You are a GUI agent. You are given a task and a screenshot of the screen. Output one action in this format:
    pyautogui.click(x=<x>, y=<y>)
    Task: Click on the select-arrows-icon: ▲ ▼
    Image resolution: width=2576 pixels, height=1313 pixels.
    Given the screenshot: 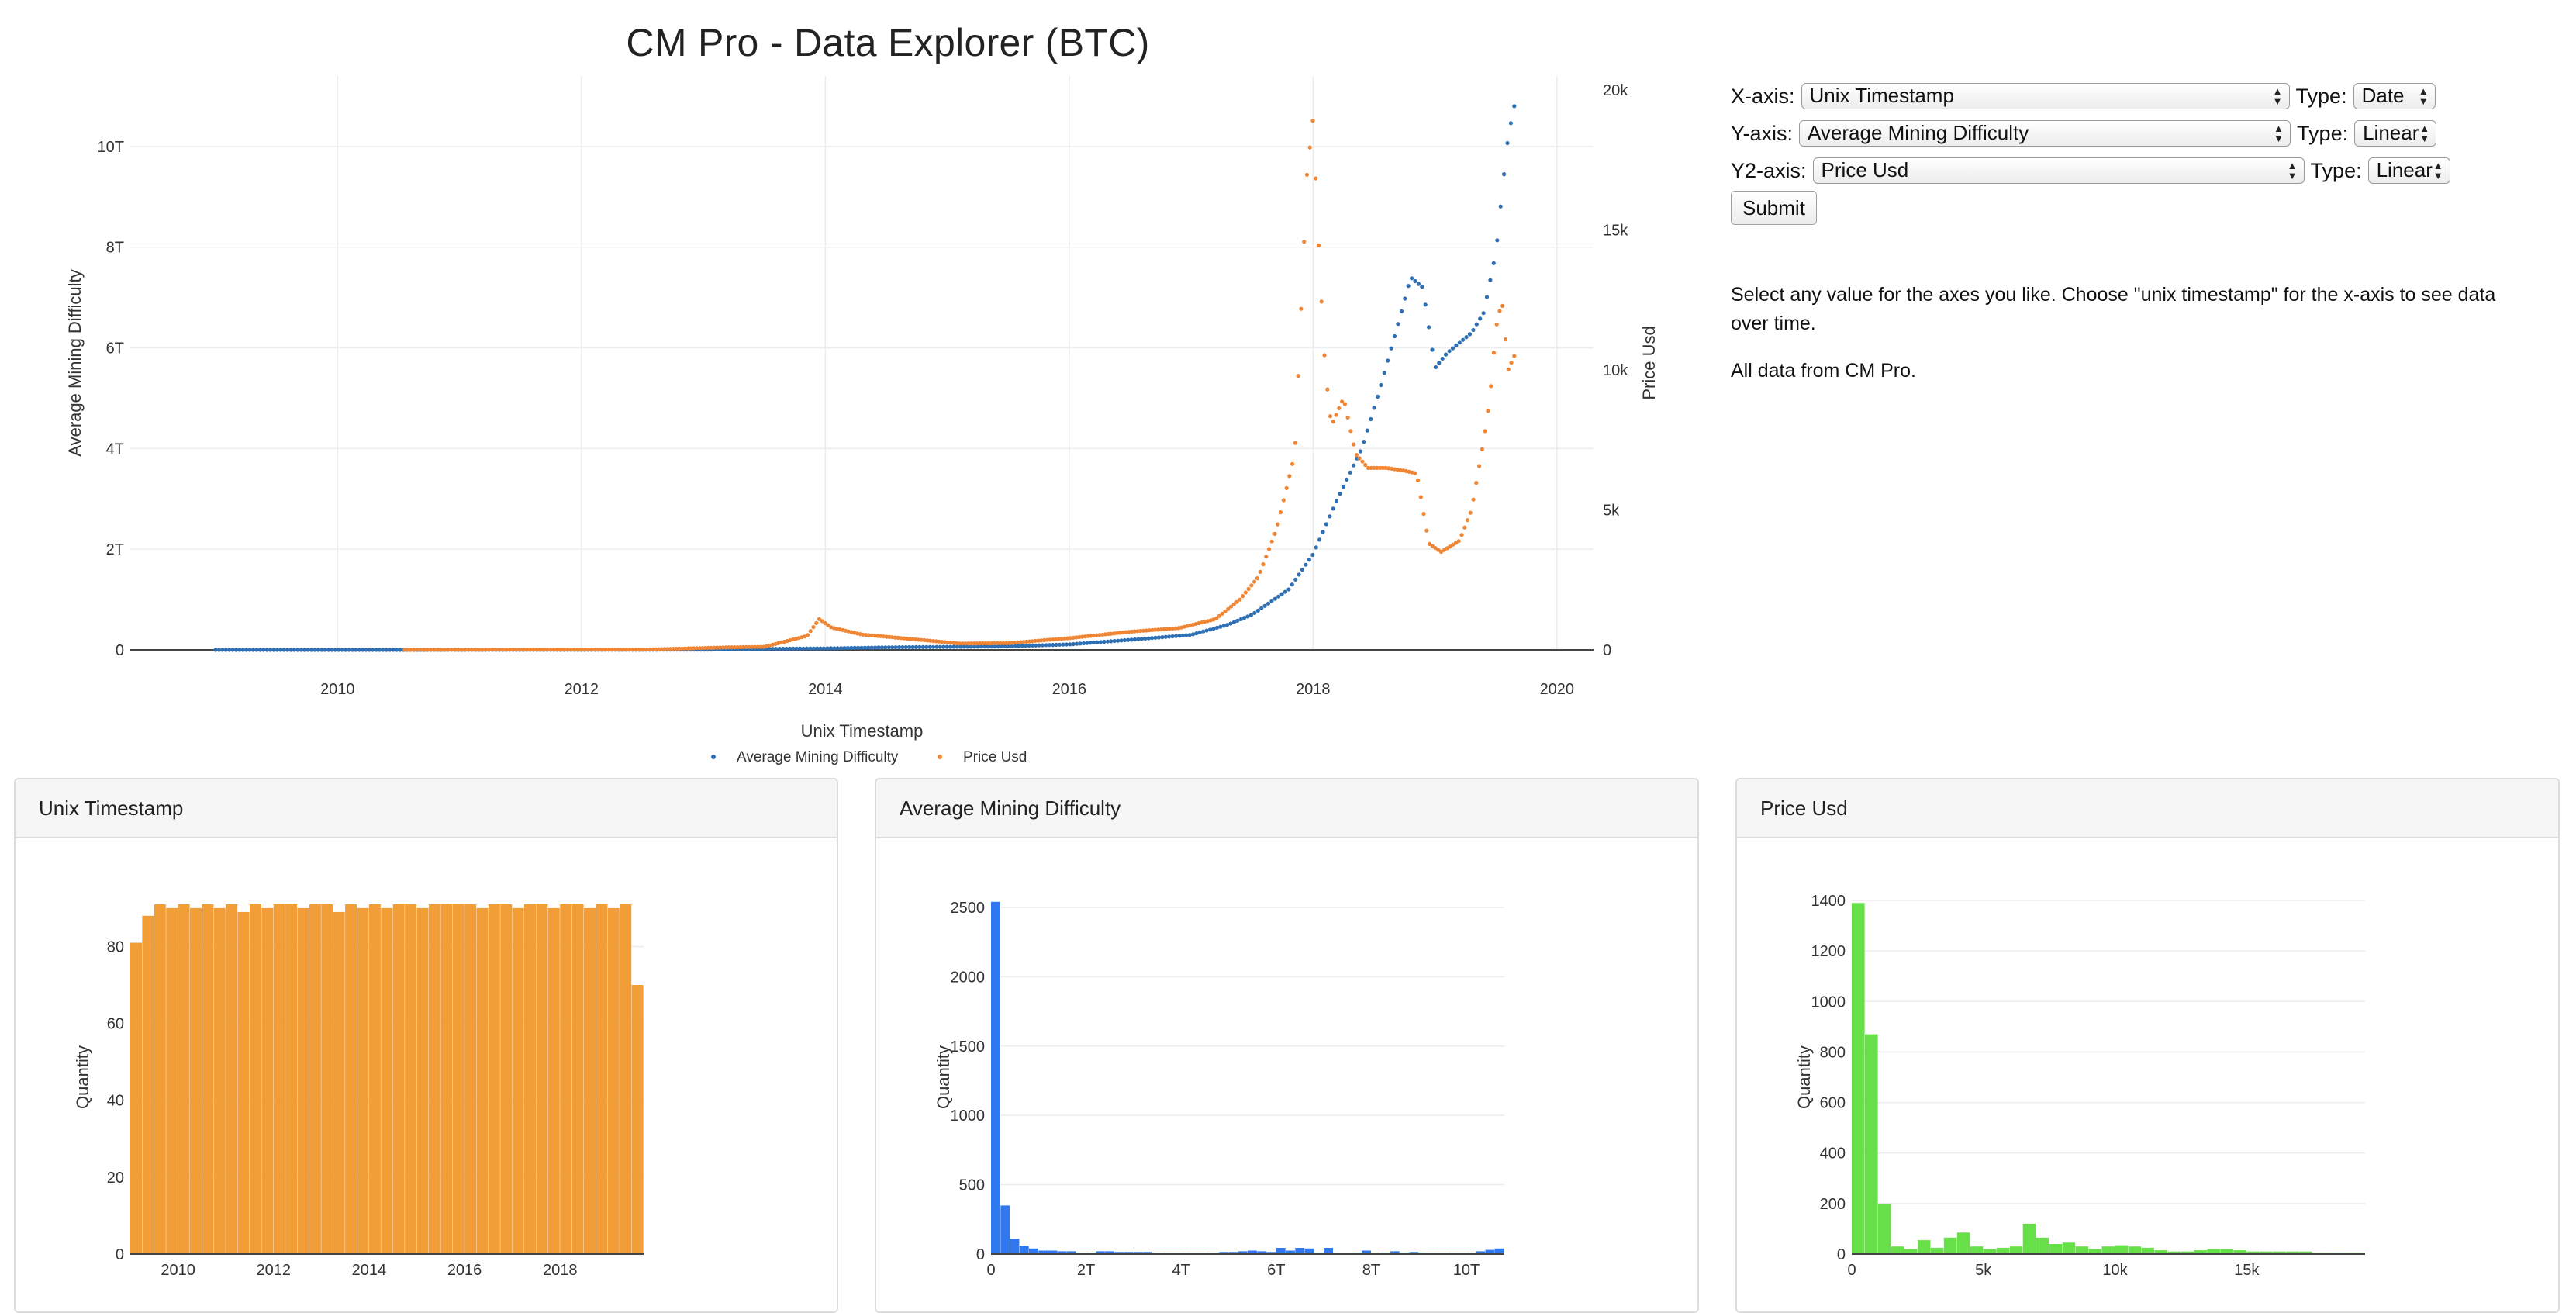 What is the action you would take?
    pyautogui.click(x=2424, y=133)
    